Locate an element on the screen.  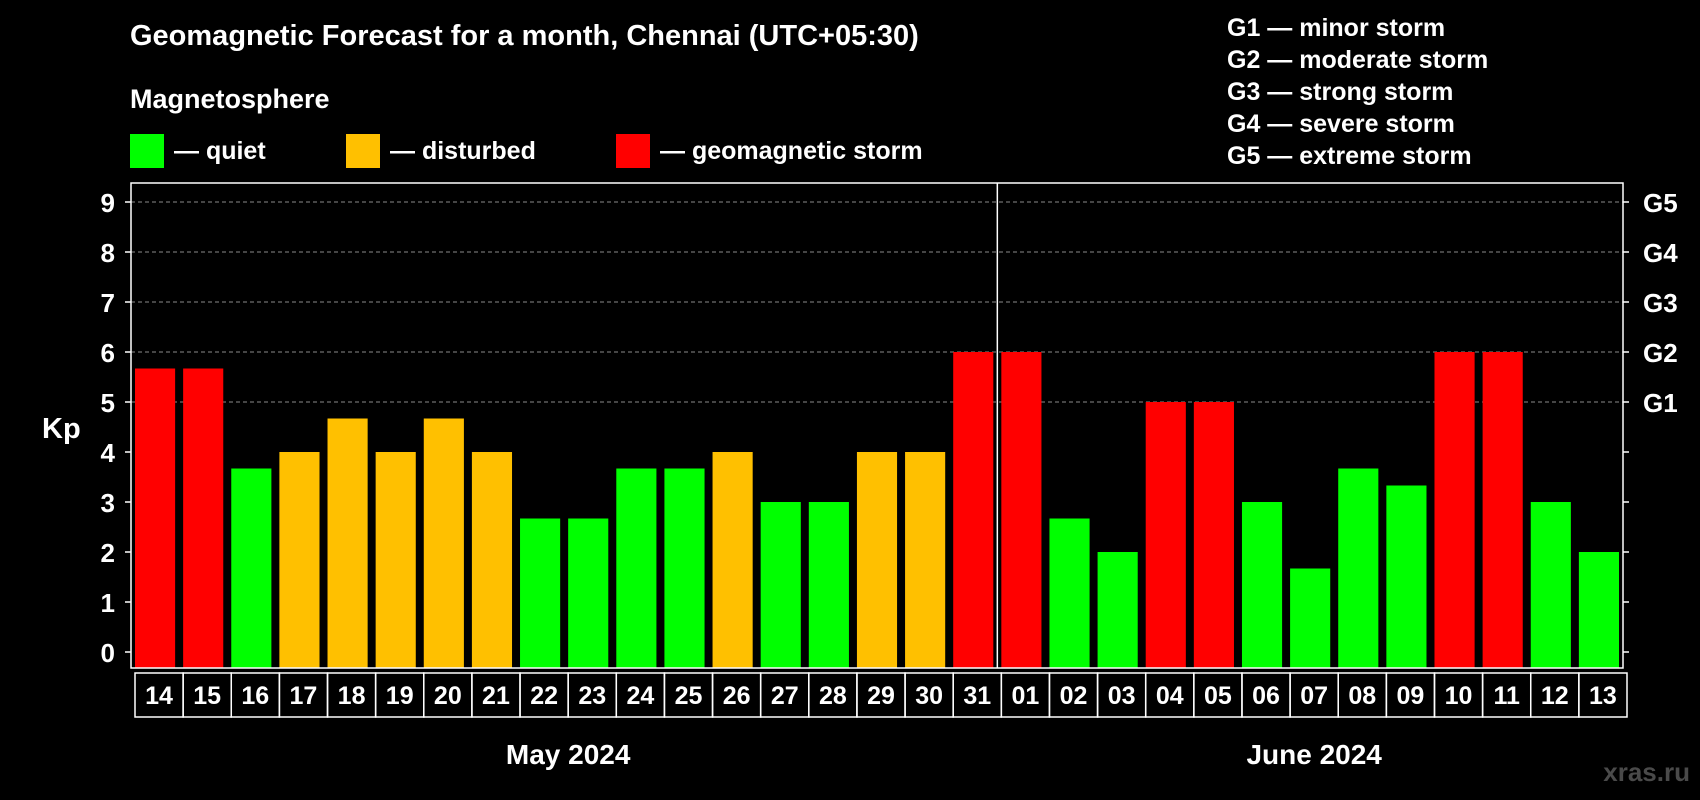
legend-label-storm: — geomagnetic storm is located at coordinates (791, 150).